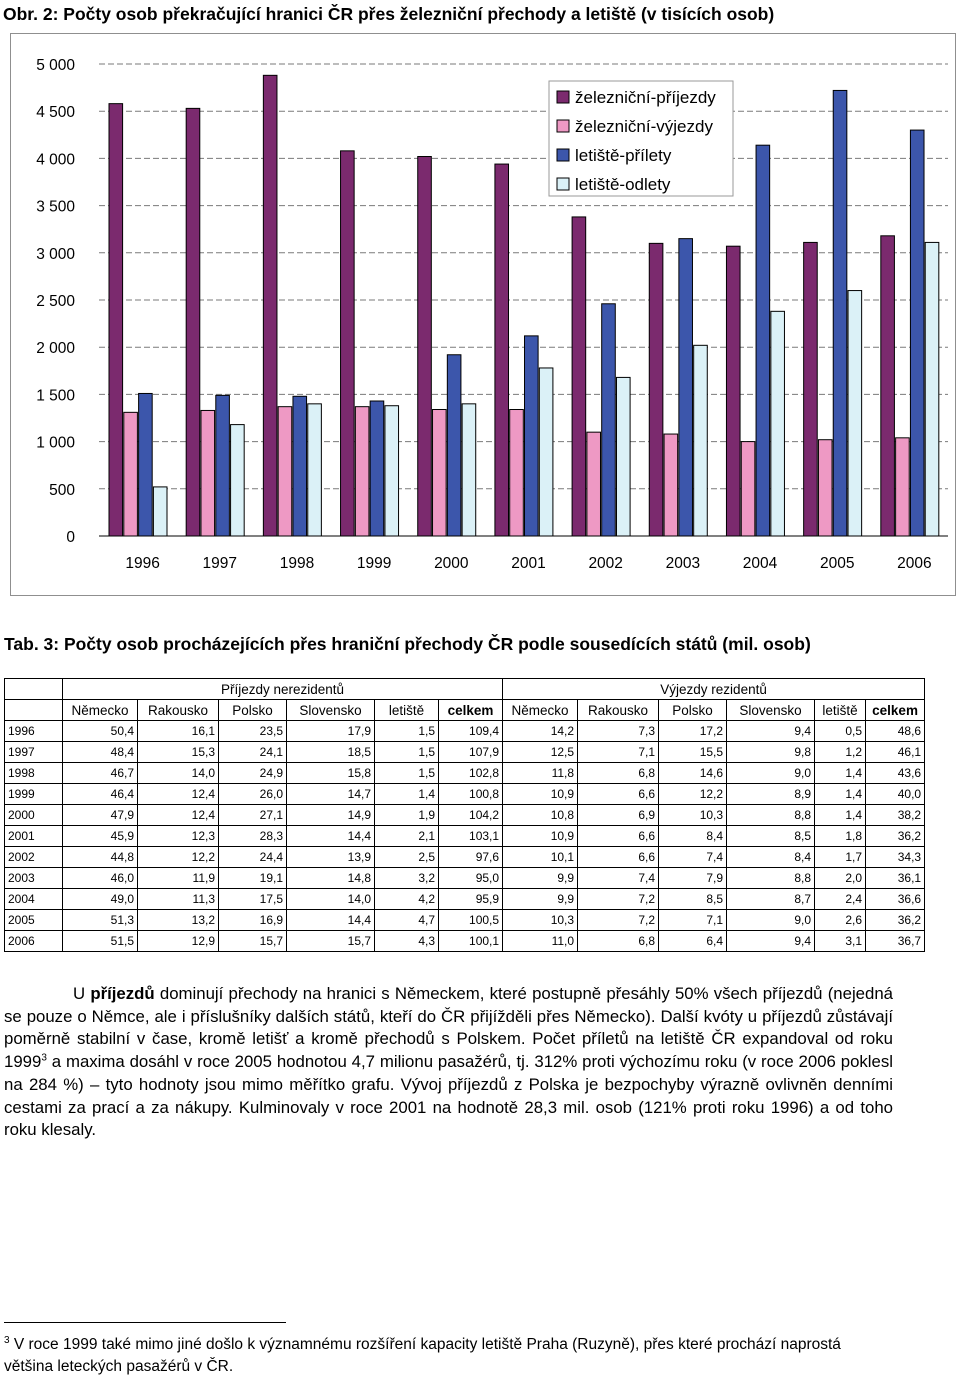 The image size is (960, 1378). What do you see at coordinates (840, 752) in the screenshot?
I see `table-cell: 1,2` at bounding box center [840, 752].